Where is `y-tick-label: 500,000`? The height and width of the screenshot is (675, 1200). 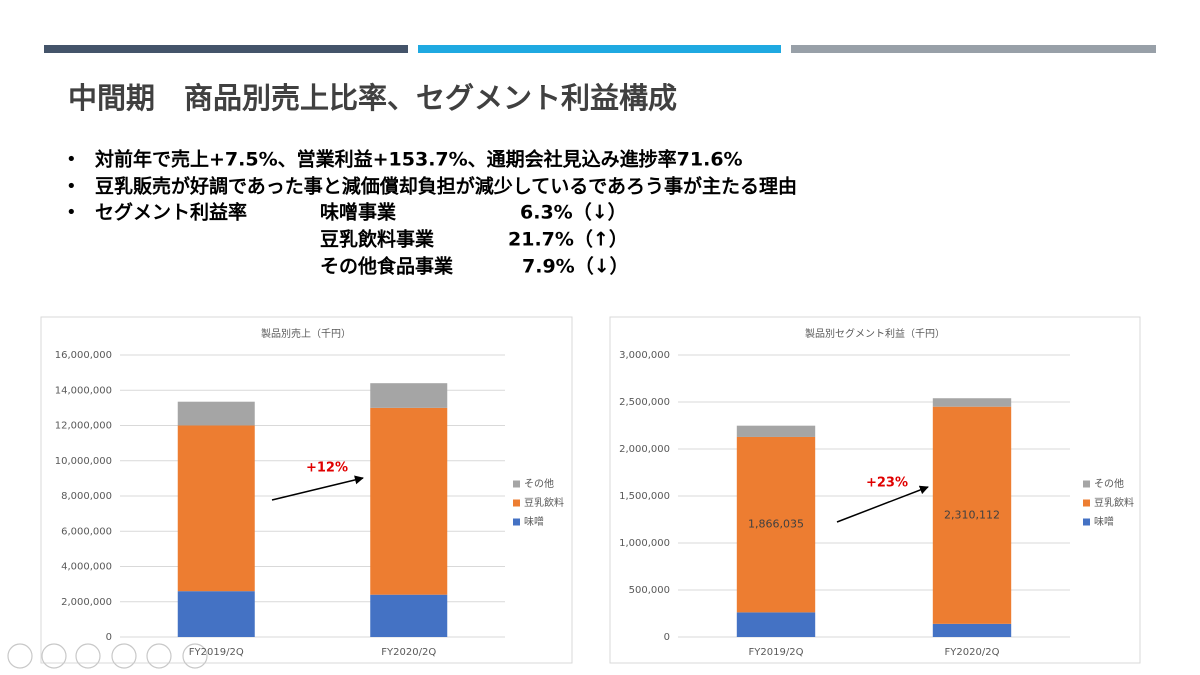 y-tick-label: 500,000 is located at coordinates (649, 590).